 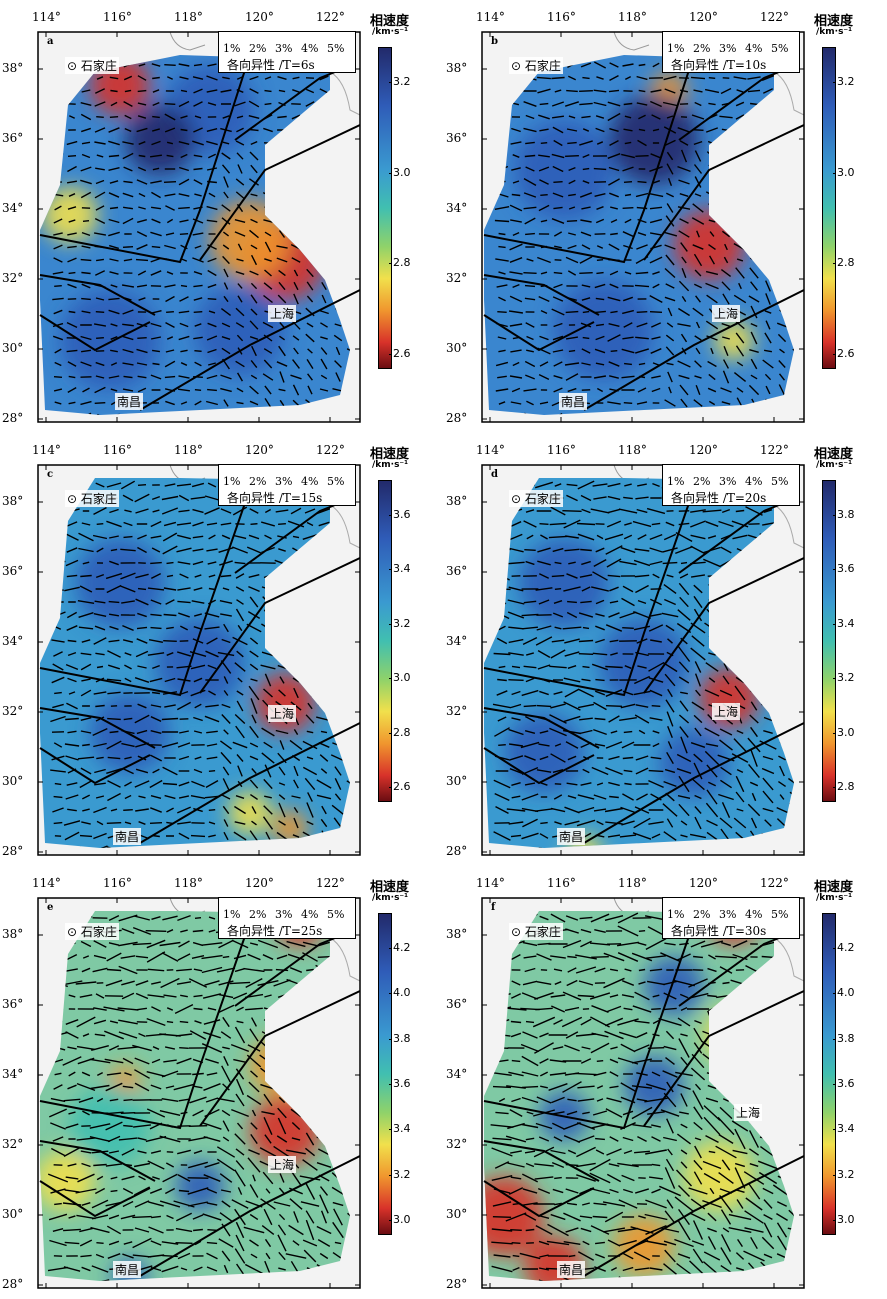 What do you see at coordinates (275, 931) in the screenshot?
I see `period-title: 各向异性 /T=25s` at bounding box center [275, 931].